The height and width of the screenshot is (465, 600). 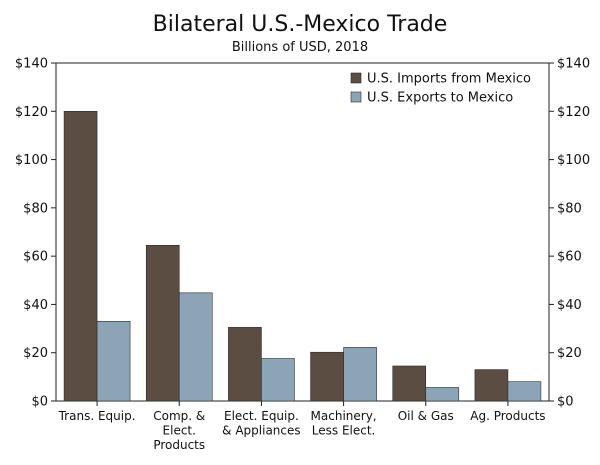 I want to click on right-tick-label: $120, so click(x=573, y=112).